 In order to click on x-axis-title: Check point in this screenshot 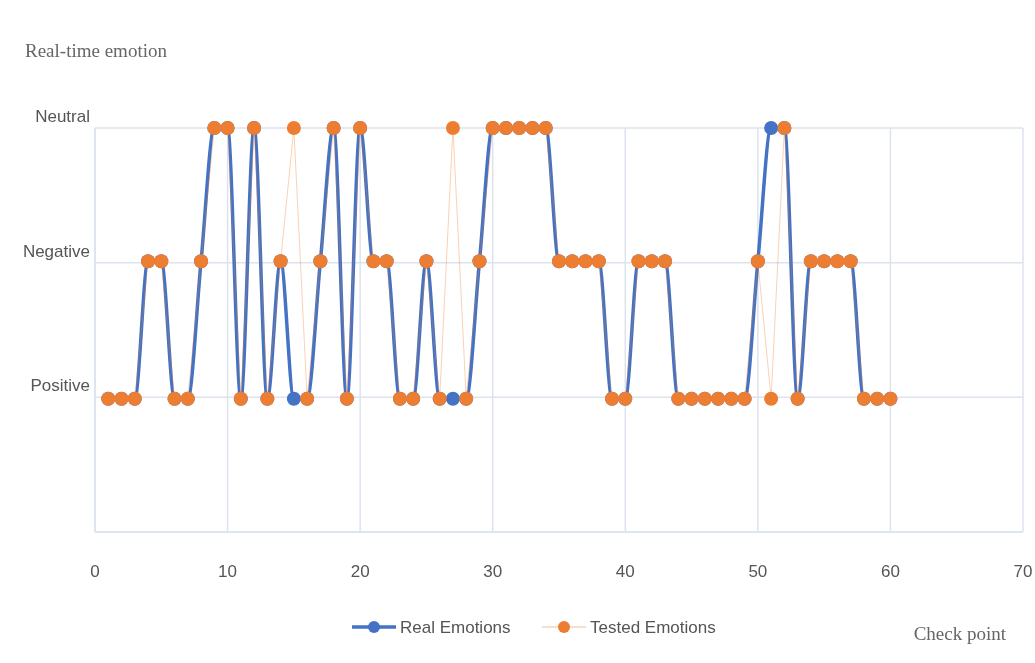, I will do `click(960, 633)`.